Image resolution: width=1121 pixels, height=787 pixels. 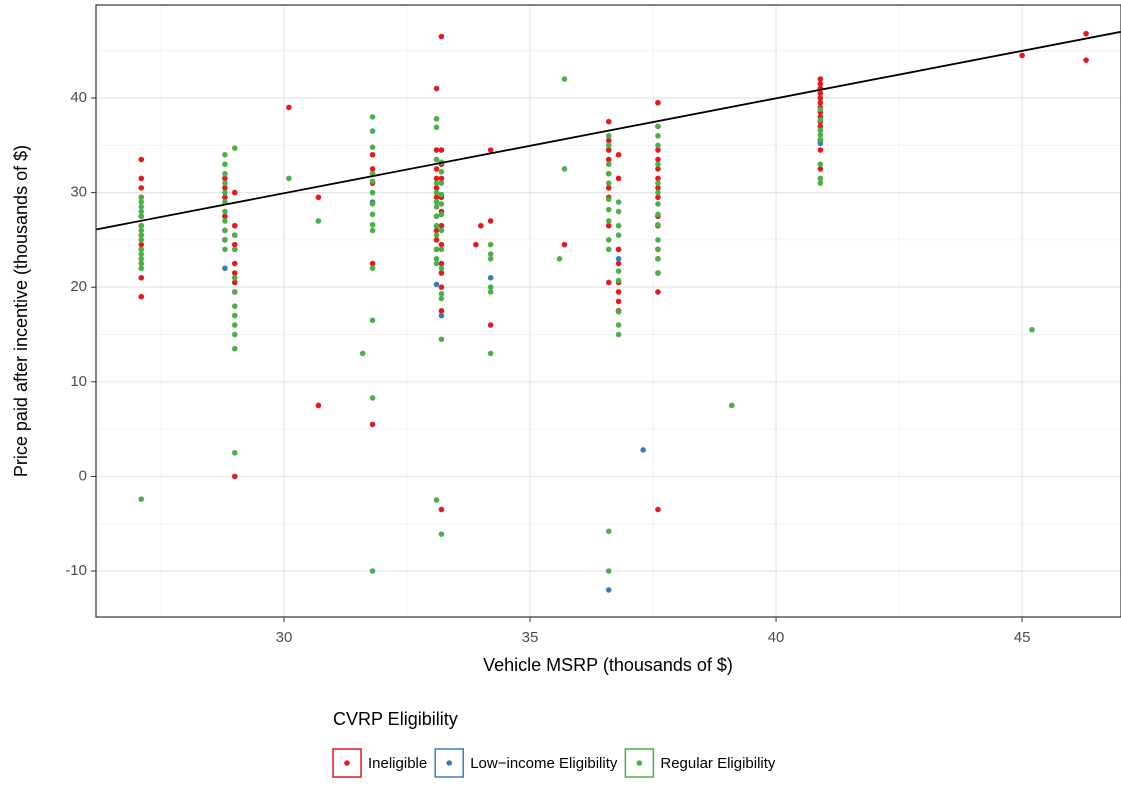 What do you see at coordinates (78, 192) in the screenshot?
I see `y-tick-label: 30` at bounding box center [78, 192].